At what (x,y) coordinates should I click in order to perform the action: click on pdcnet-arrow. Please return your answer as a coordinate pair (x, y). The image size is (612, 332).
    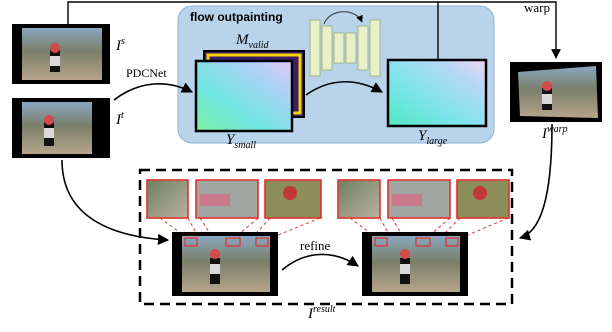
    Looking at the image, I should click on (153, 91).